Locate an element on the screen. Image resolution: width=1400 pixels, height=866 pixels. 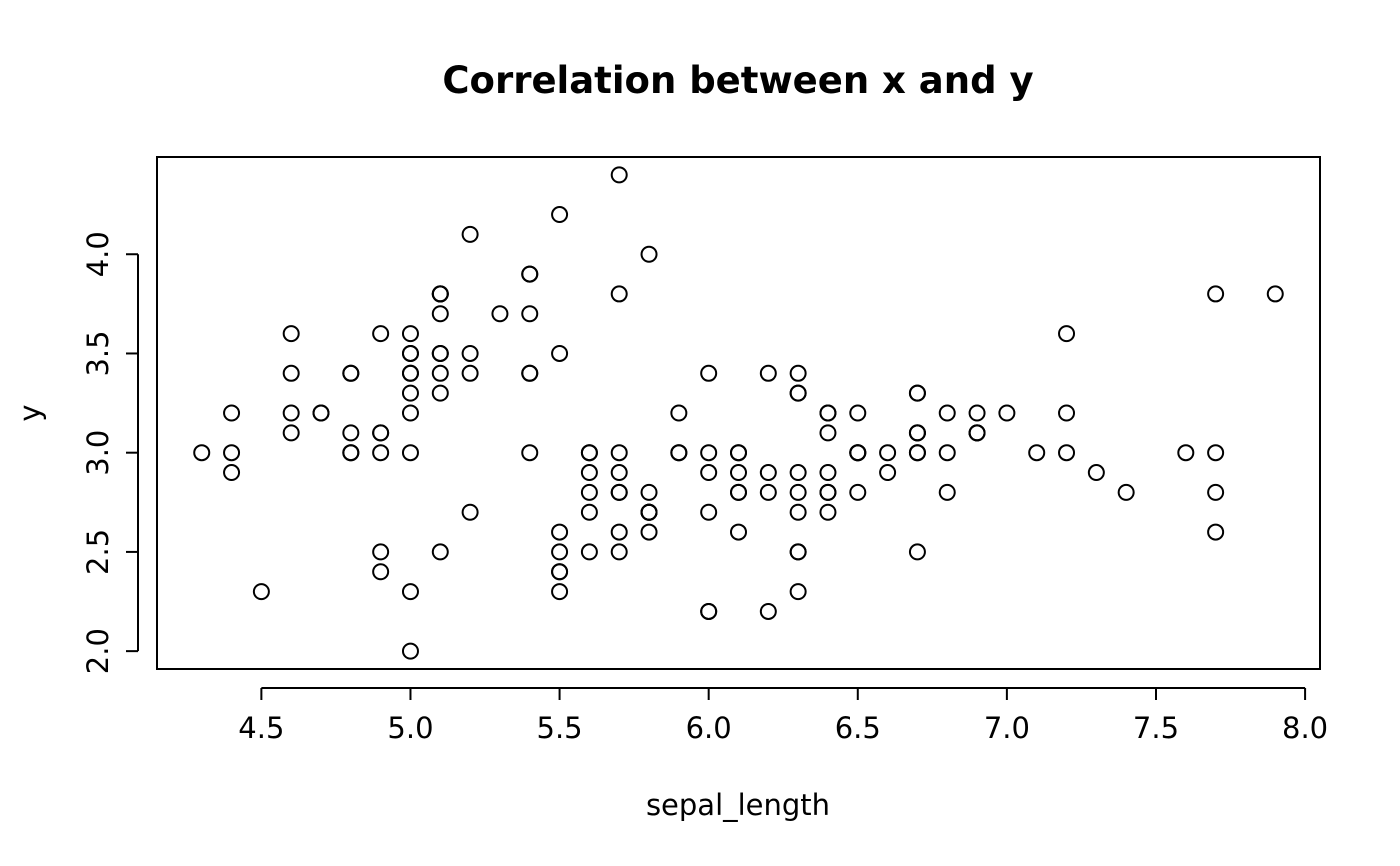
x-tick-label: 6.0 is located at coordinates (709, 728).